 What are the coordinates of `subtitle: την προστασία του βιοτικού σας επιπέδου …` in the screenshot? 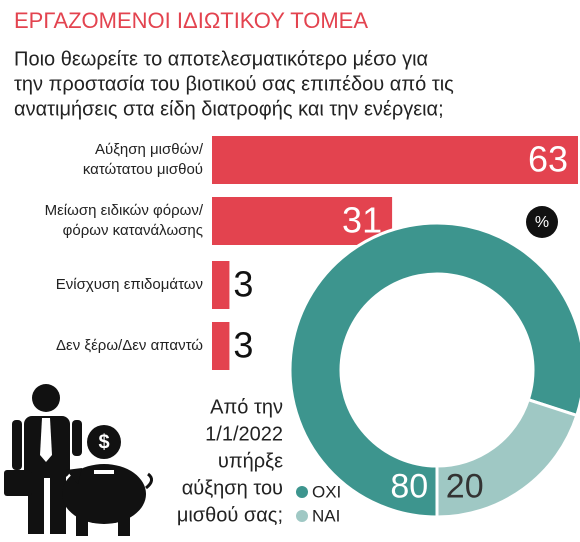 It's located at (234, 84).